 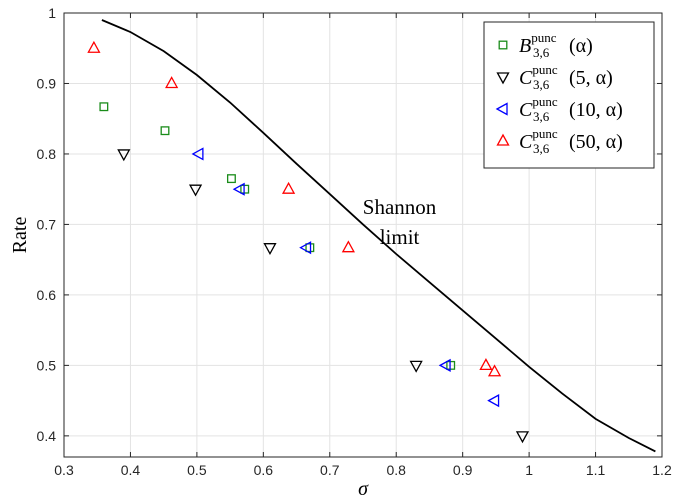 I want to click on y-tick-label: 0.8, so click(x=47, y=154).